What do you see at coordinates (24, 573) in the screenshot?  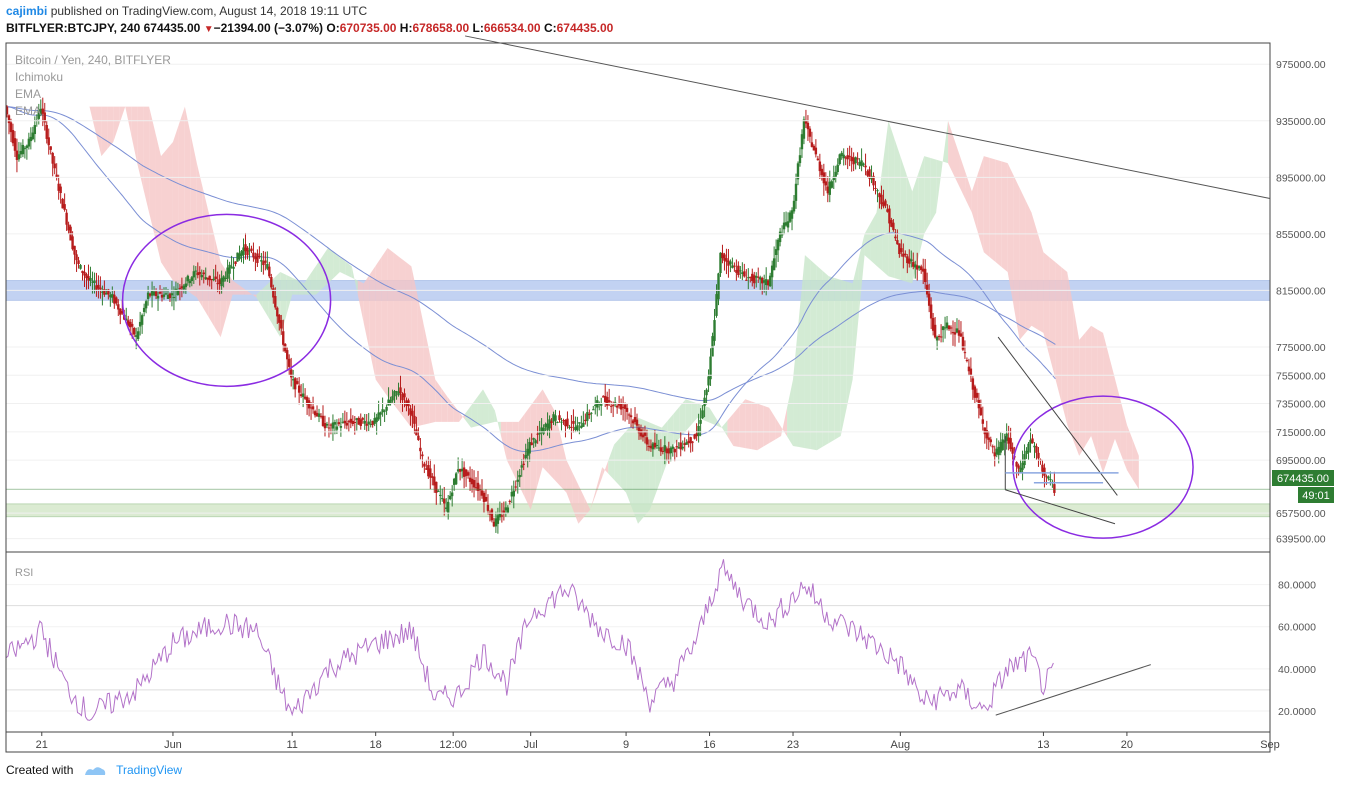 I see `rsi-label: RSI` at bounding box center [24, 573].